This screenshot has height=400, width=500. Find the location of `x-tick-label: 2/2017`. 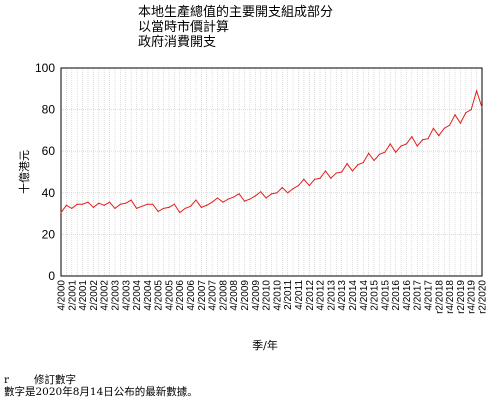

x-tick-label: 2/2017 is located at coordinates (418, 295).